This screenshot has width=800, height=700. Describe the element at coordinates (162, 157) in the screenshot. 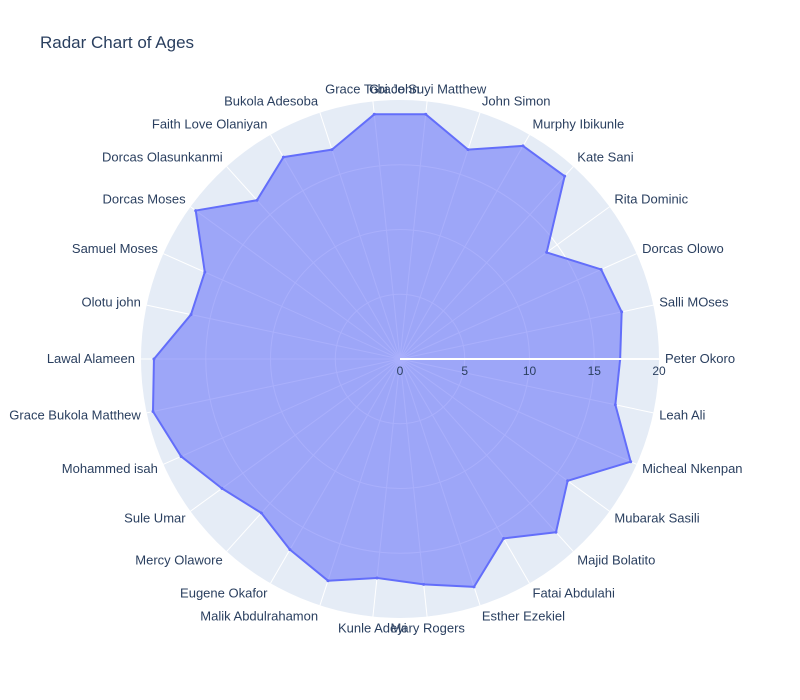

I see `angular-tick-label: Dorcas Olasunkanmi` at that location.